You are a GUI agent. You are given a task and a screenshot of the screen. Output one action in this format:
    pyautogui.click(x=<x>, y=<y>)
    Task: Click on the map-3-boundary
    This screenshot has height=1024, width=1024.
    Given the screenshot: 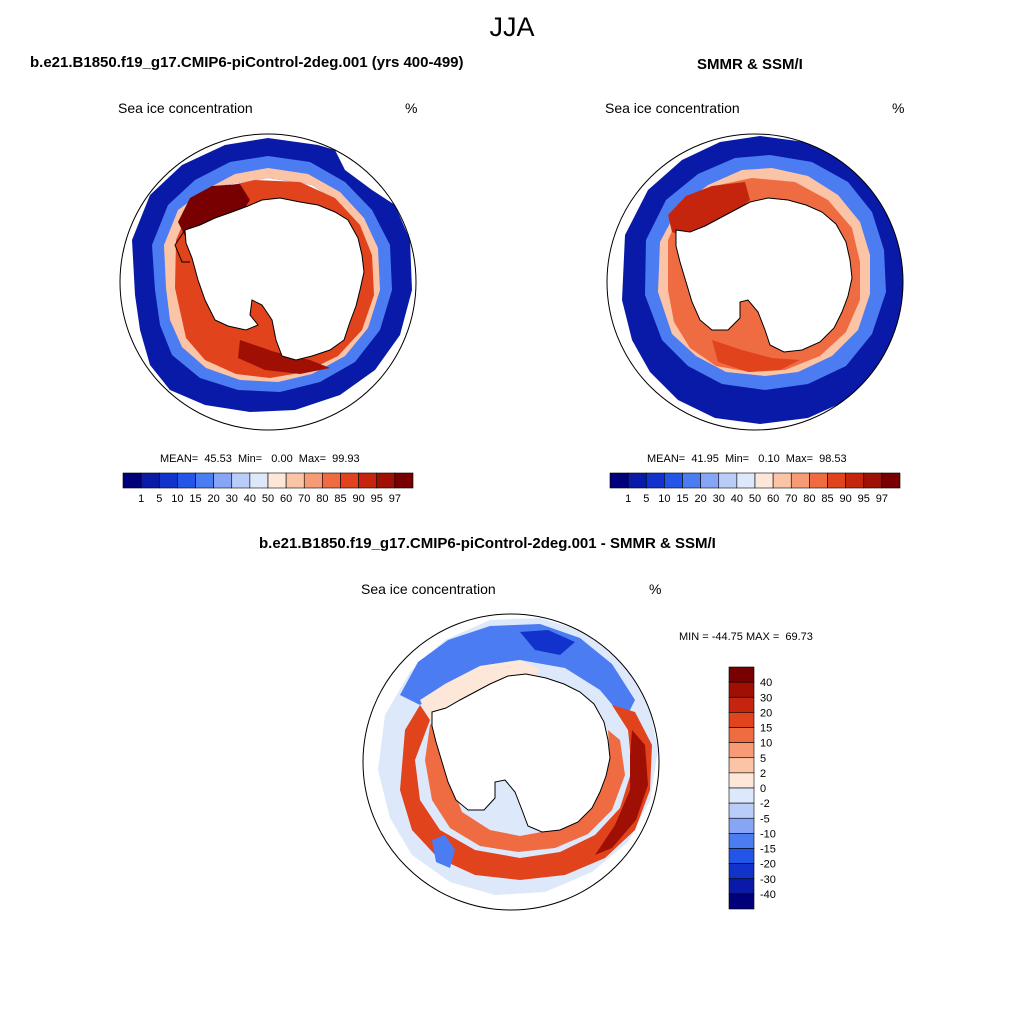 What is the action you would take?
    pyautogui.click(x=511, y=762)
    